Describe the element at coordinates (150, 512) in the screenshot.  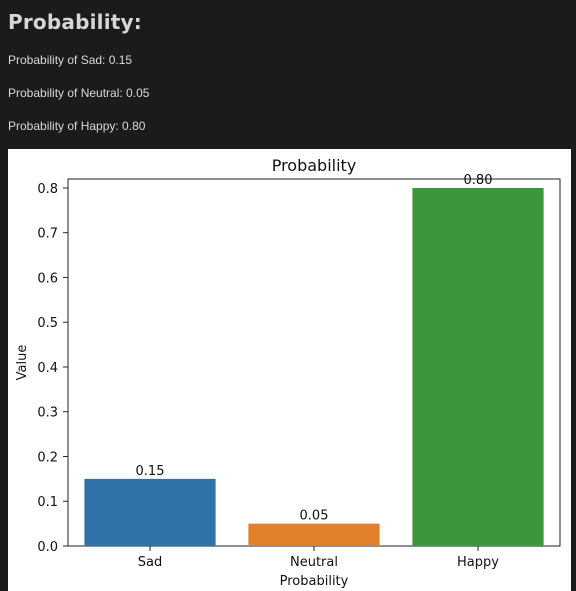
I see `bar-sad` at that location.